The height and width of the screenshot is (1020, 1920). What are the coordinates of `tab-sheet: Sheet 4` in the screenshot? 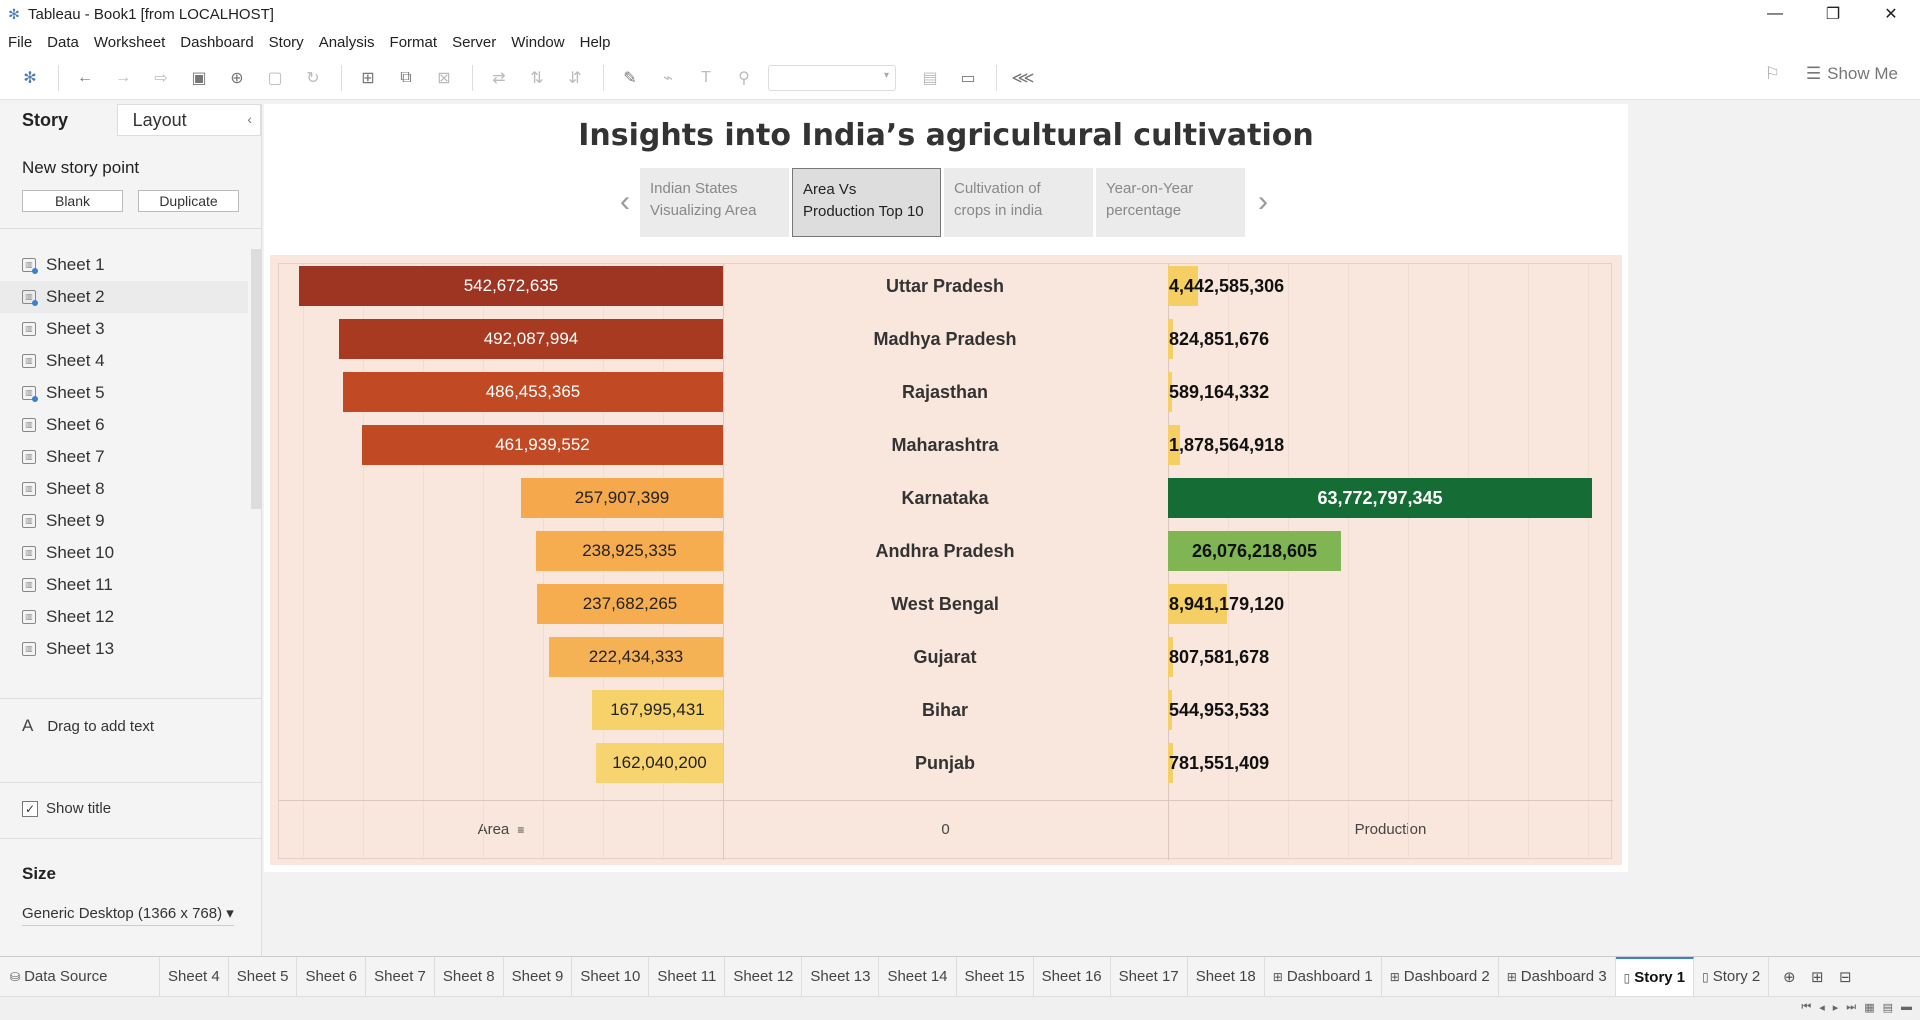 It's located at (194, 976).